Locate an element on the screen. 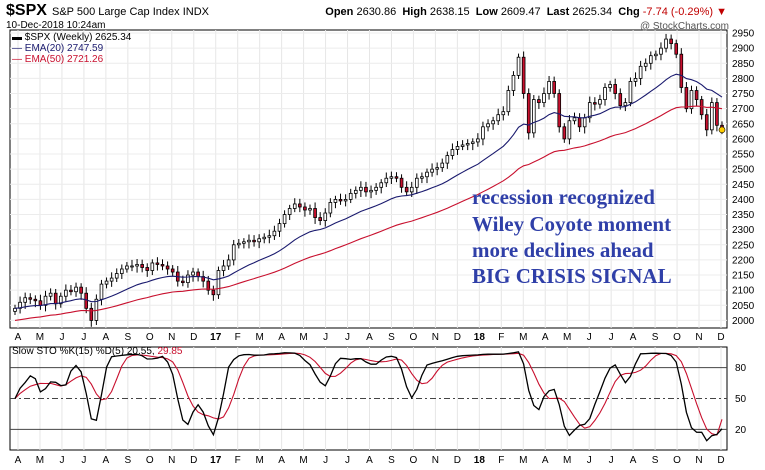 The height and width of the screenshot is (470, 765). y-tick-label: 2200 is located at coordinates (743, 260).